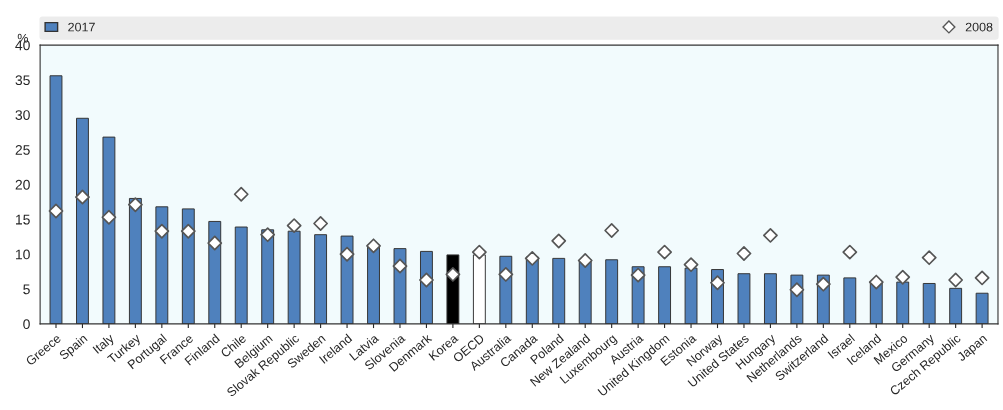  What do you see at coordinates (979, 27) in the screenshot?
I see `legend-label: 2008` at bounding box center [979, 27].